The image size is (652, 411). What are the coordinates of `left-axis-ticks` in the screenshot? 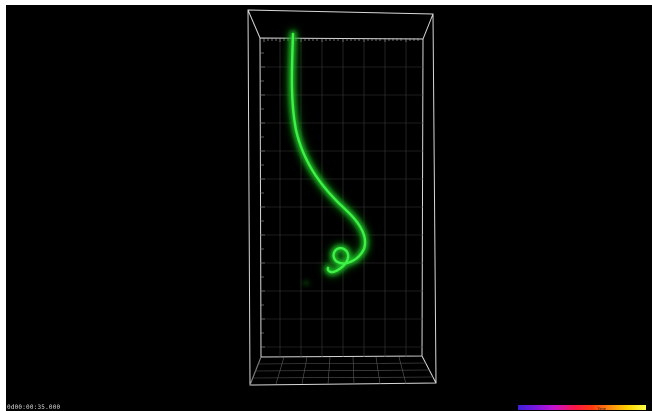 It's located at (262, 200).